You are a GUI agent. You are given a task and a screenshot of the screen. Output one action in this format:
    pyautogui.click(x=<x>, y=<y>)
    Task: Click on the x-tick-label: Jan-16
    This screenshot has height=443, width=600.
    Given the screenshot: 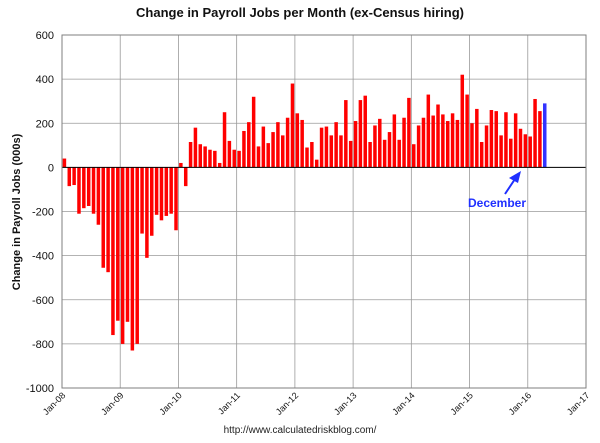 What is the action you would take?
    pyautogui.click(x=520, y=403)
    